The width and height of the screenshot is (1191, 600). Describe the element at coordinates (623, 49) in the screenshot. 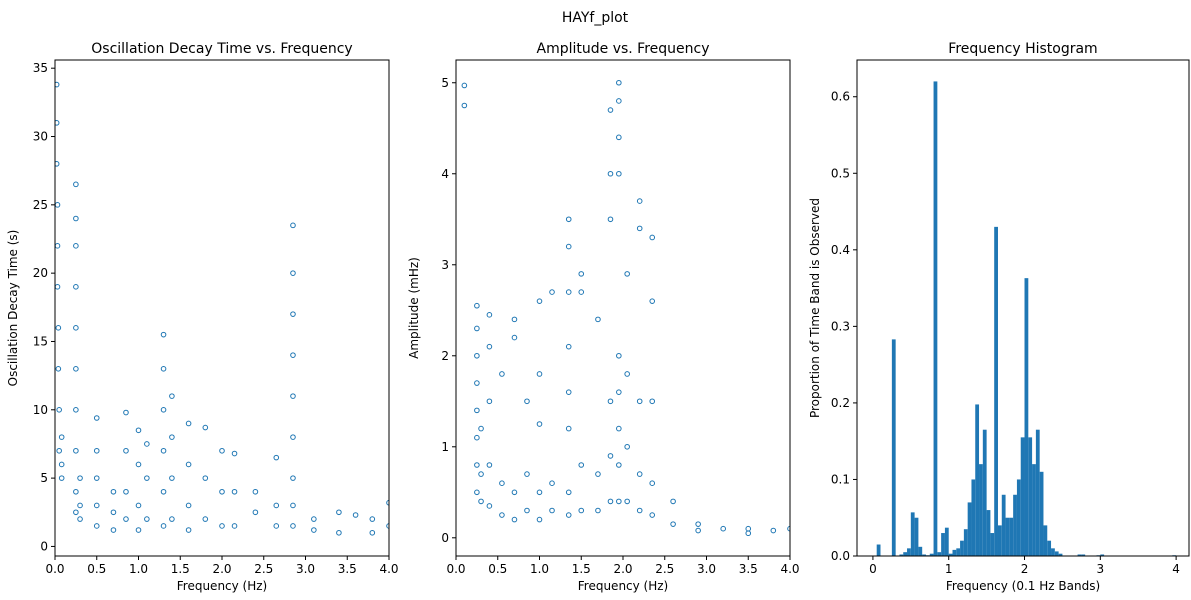

I see `subplot-title: Amplitude vs. Frequency` at that location.